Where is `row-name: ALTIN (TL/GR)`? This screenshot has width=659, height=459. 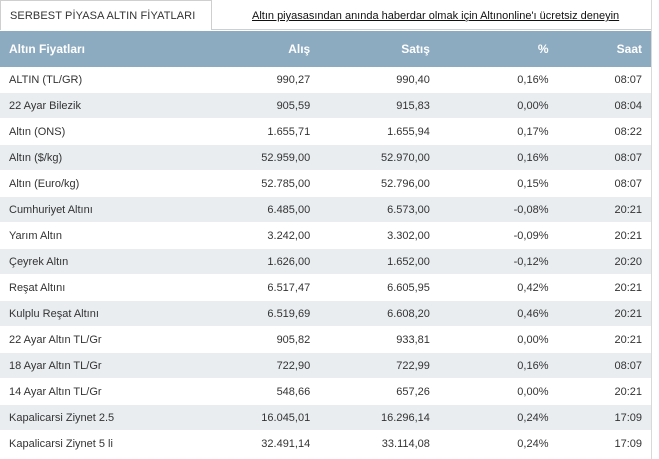 row-name: ALTIN (TL/GR) is located at coordinates (91, 80).